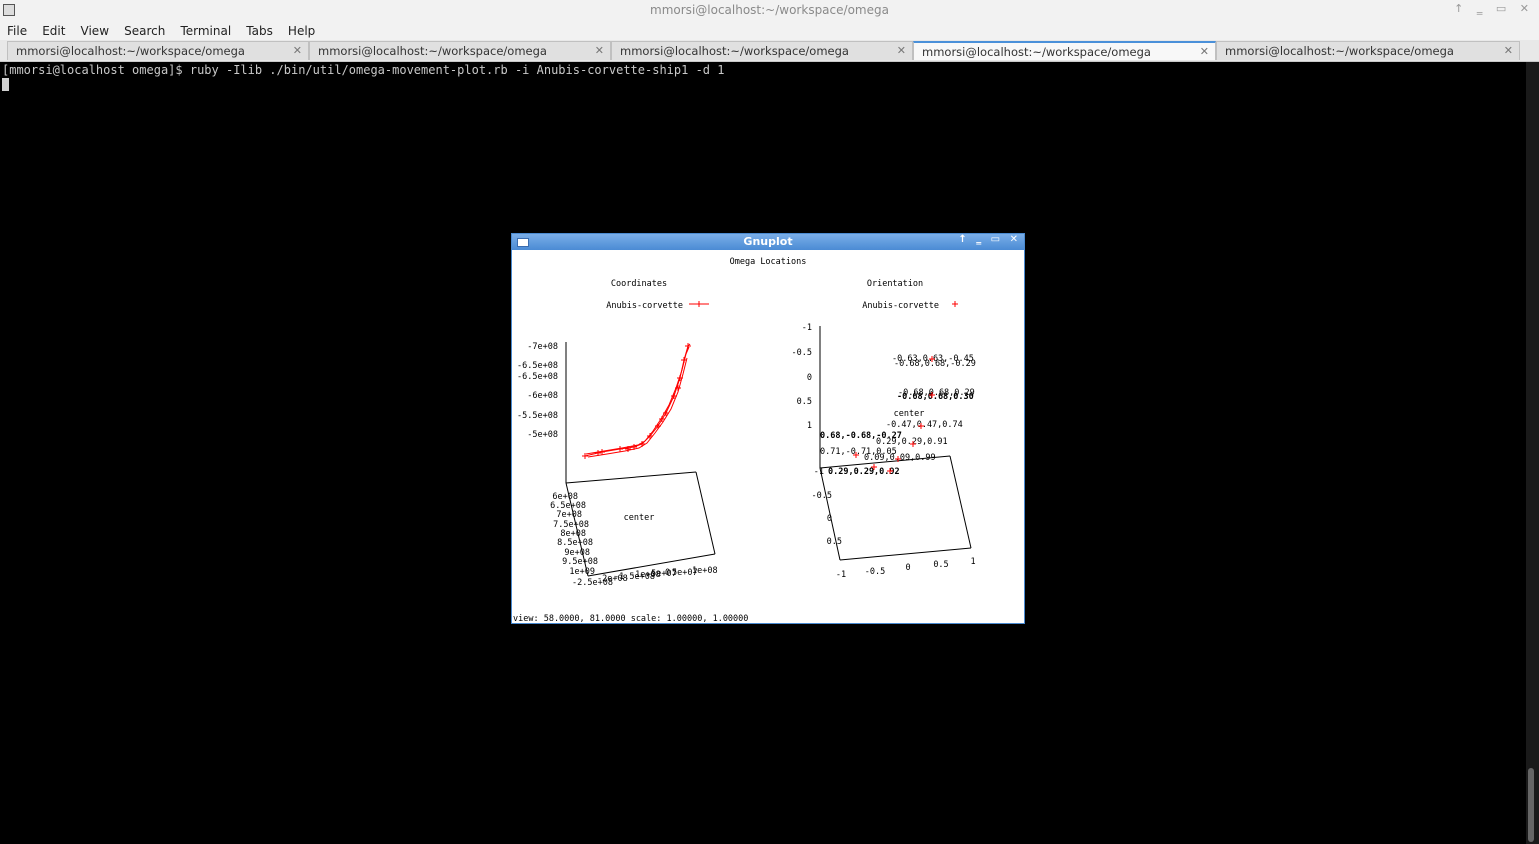 This screenshot has width=1539, height=844. I want to click on y-tick-label: 8e+08, so click(573, 534).